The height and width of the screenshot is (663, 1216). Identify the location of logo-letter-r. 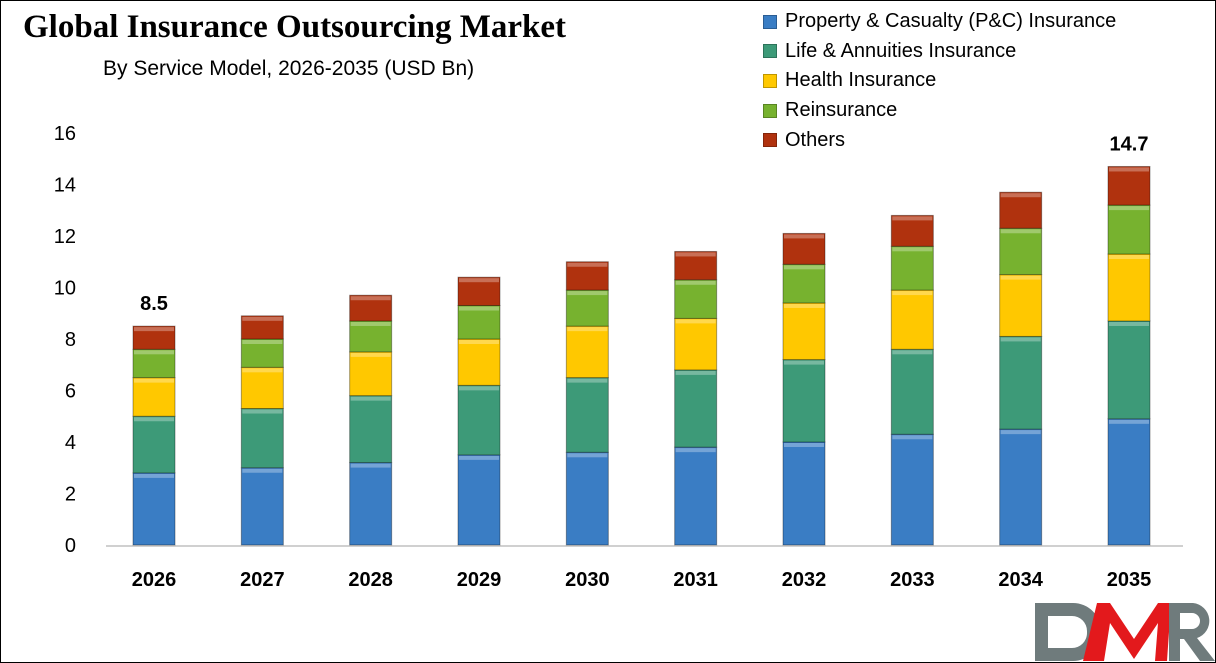
(1192, 632).